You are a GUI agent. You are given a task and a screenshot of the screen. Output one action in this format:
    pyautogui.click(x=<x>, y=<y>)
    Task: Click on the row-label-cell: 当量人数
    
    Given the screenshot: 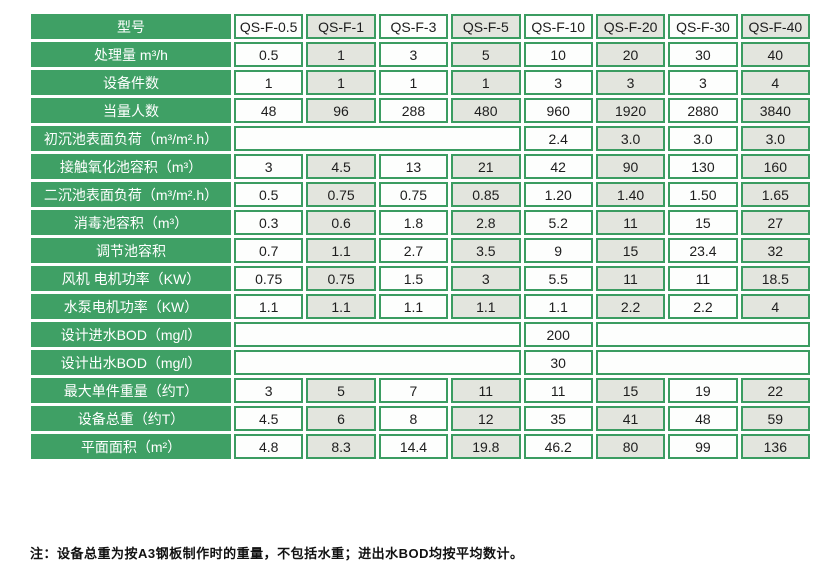 What is the action you would take?
    pyautogui.click(x=131, y=110)
    